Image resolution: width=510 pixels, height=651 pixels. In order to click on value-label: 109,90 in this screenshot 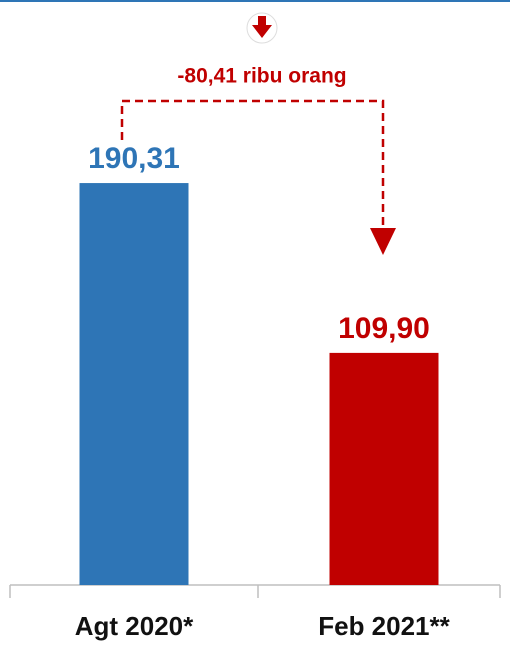, I will do `click(384, 328)`.